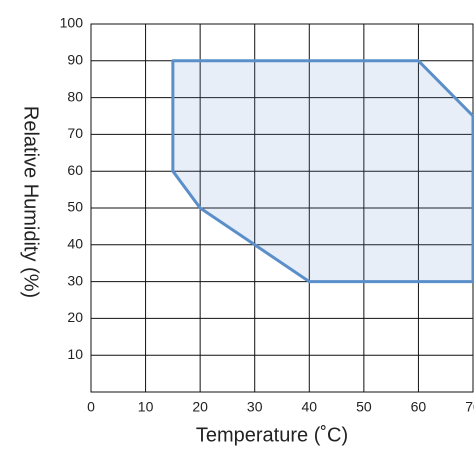 The image size is (474, 466). Describe the element at coordinates (75, 60) in the screenshot. I see `y-tick-label: 90` at that location.